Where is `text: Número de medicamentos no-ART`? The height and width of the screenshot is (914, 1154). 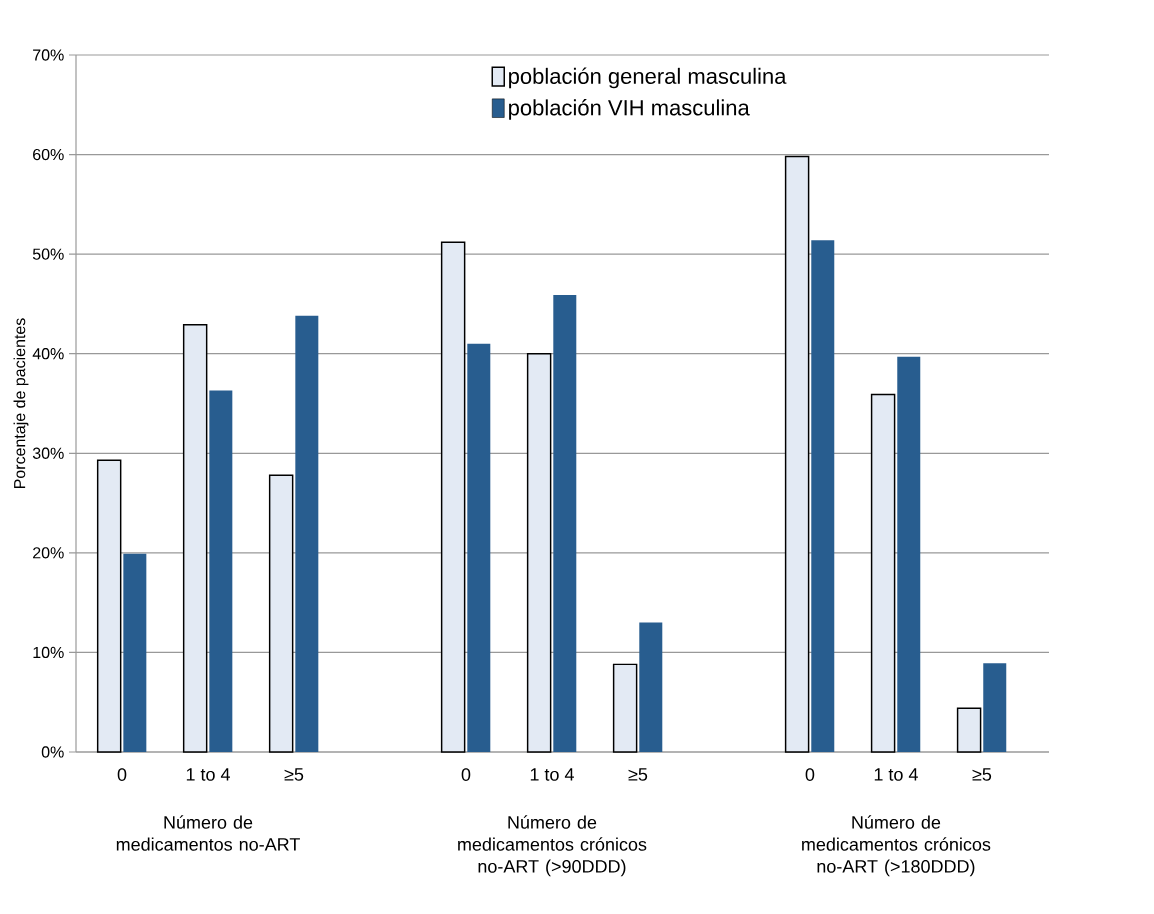 text: Número de medicamentos no-ART is located at coordinates (208, 833).